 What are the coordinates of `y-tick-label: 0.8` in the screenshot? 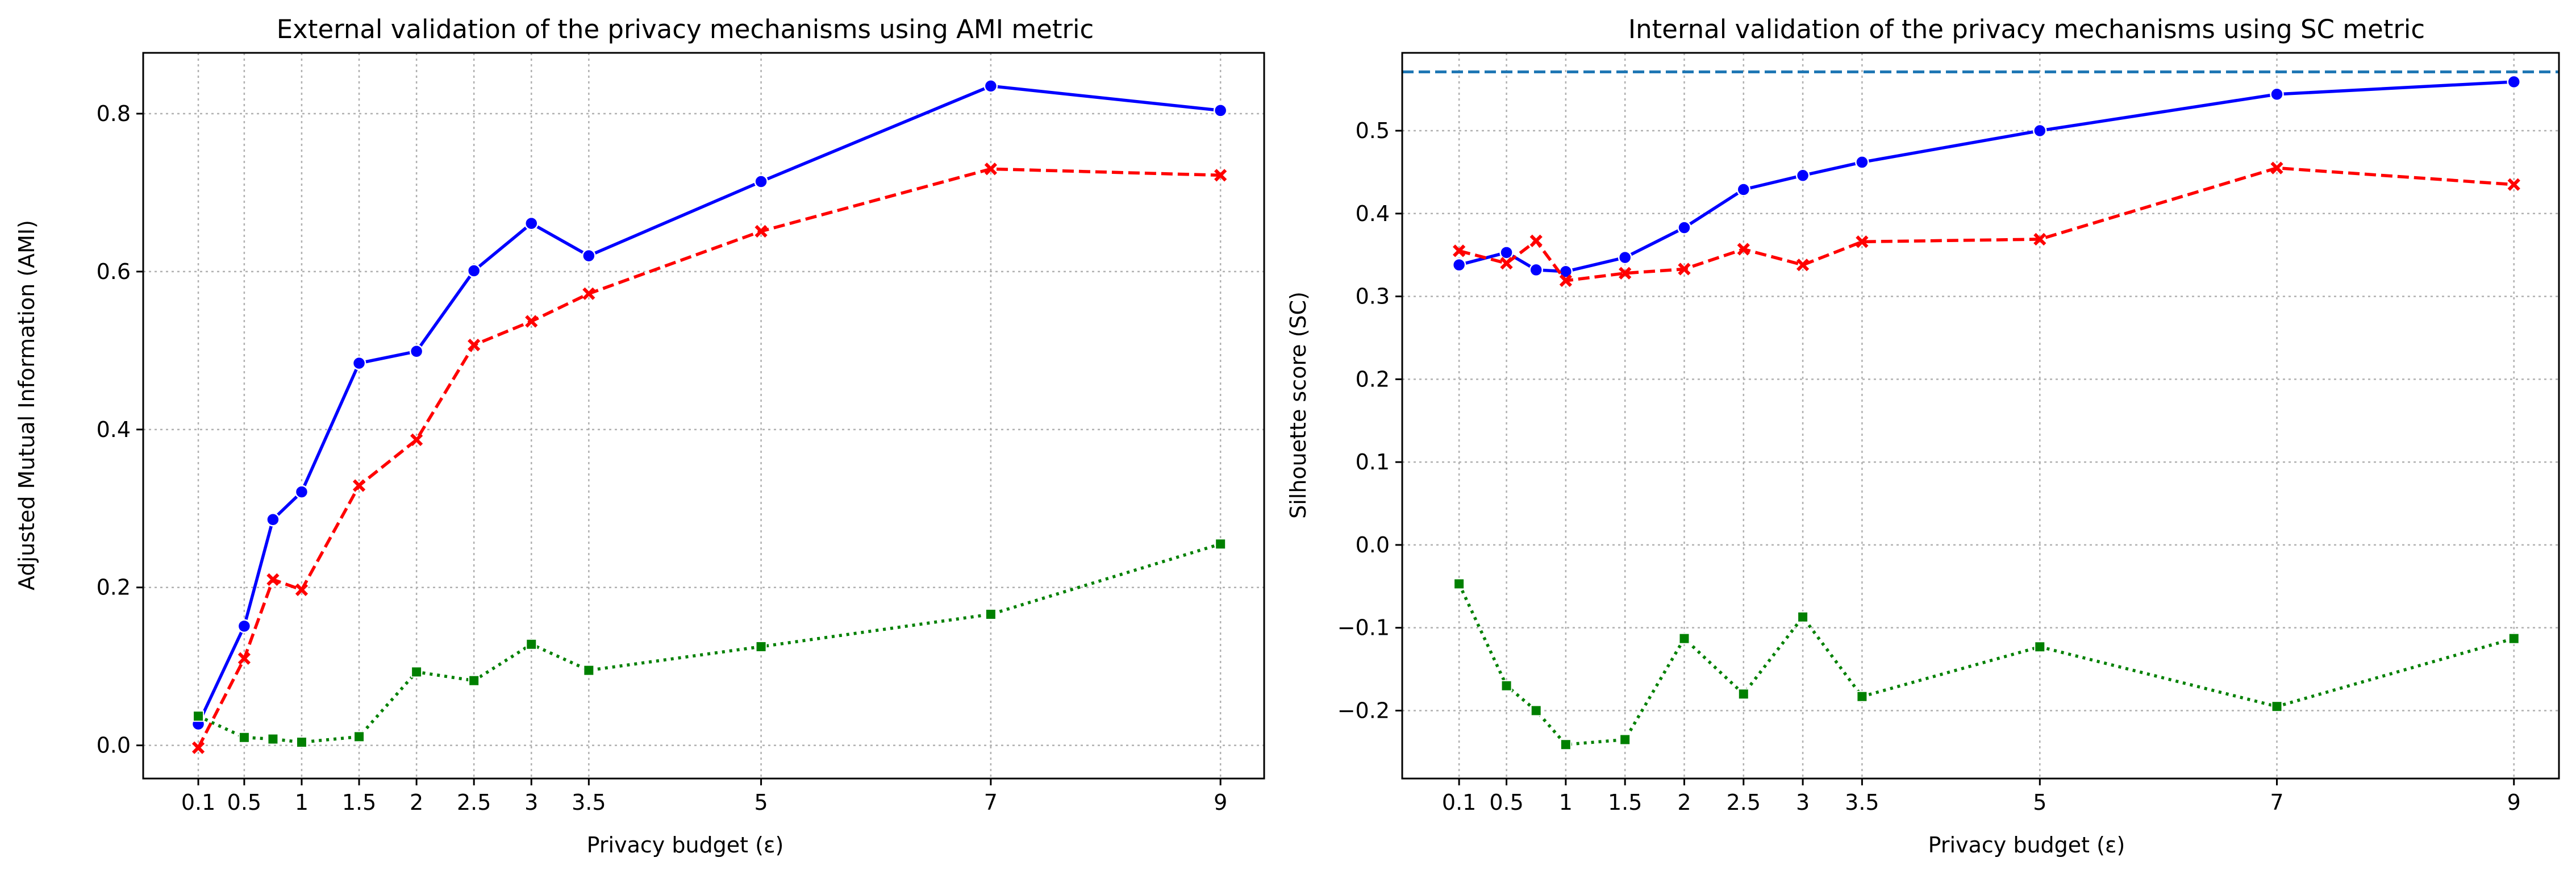 It's located at (114, 113).